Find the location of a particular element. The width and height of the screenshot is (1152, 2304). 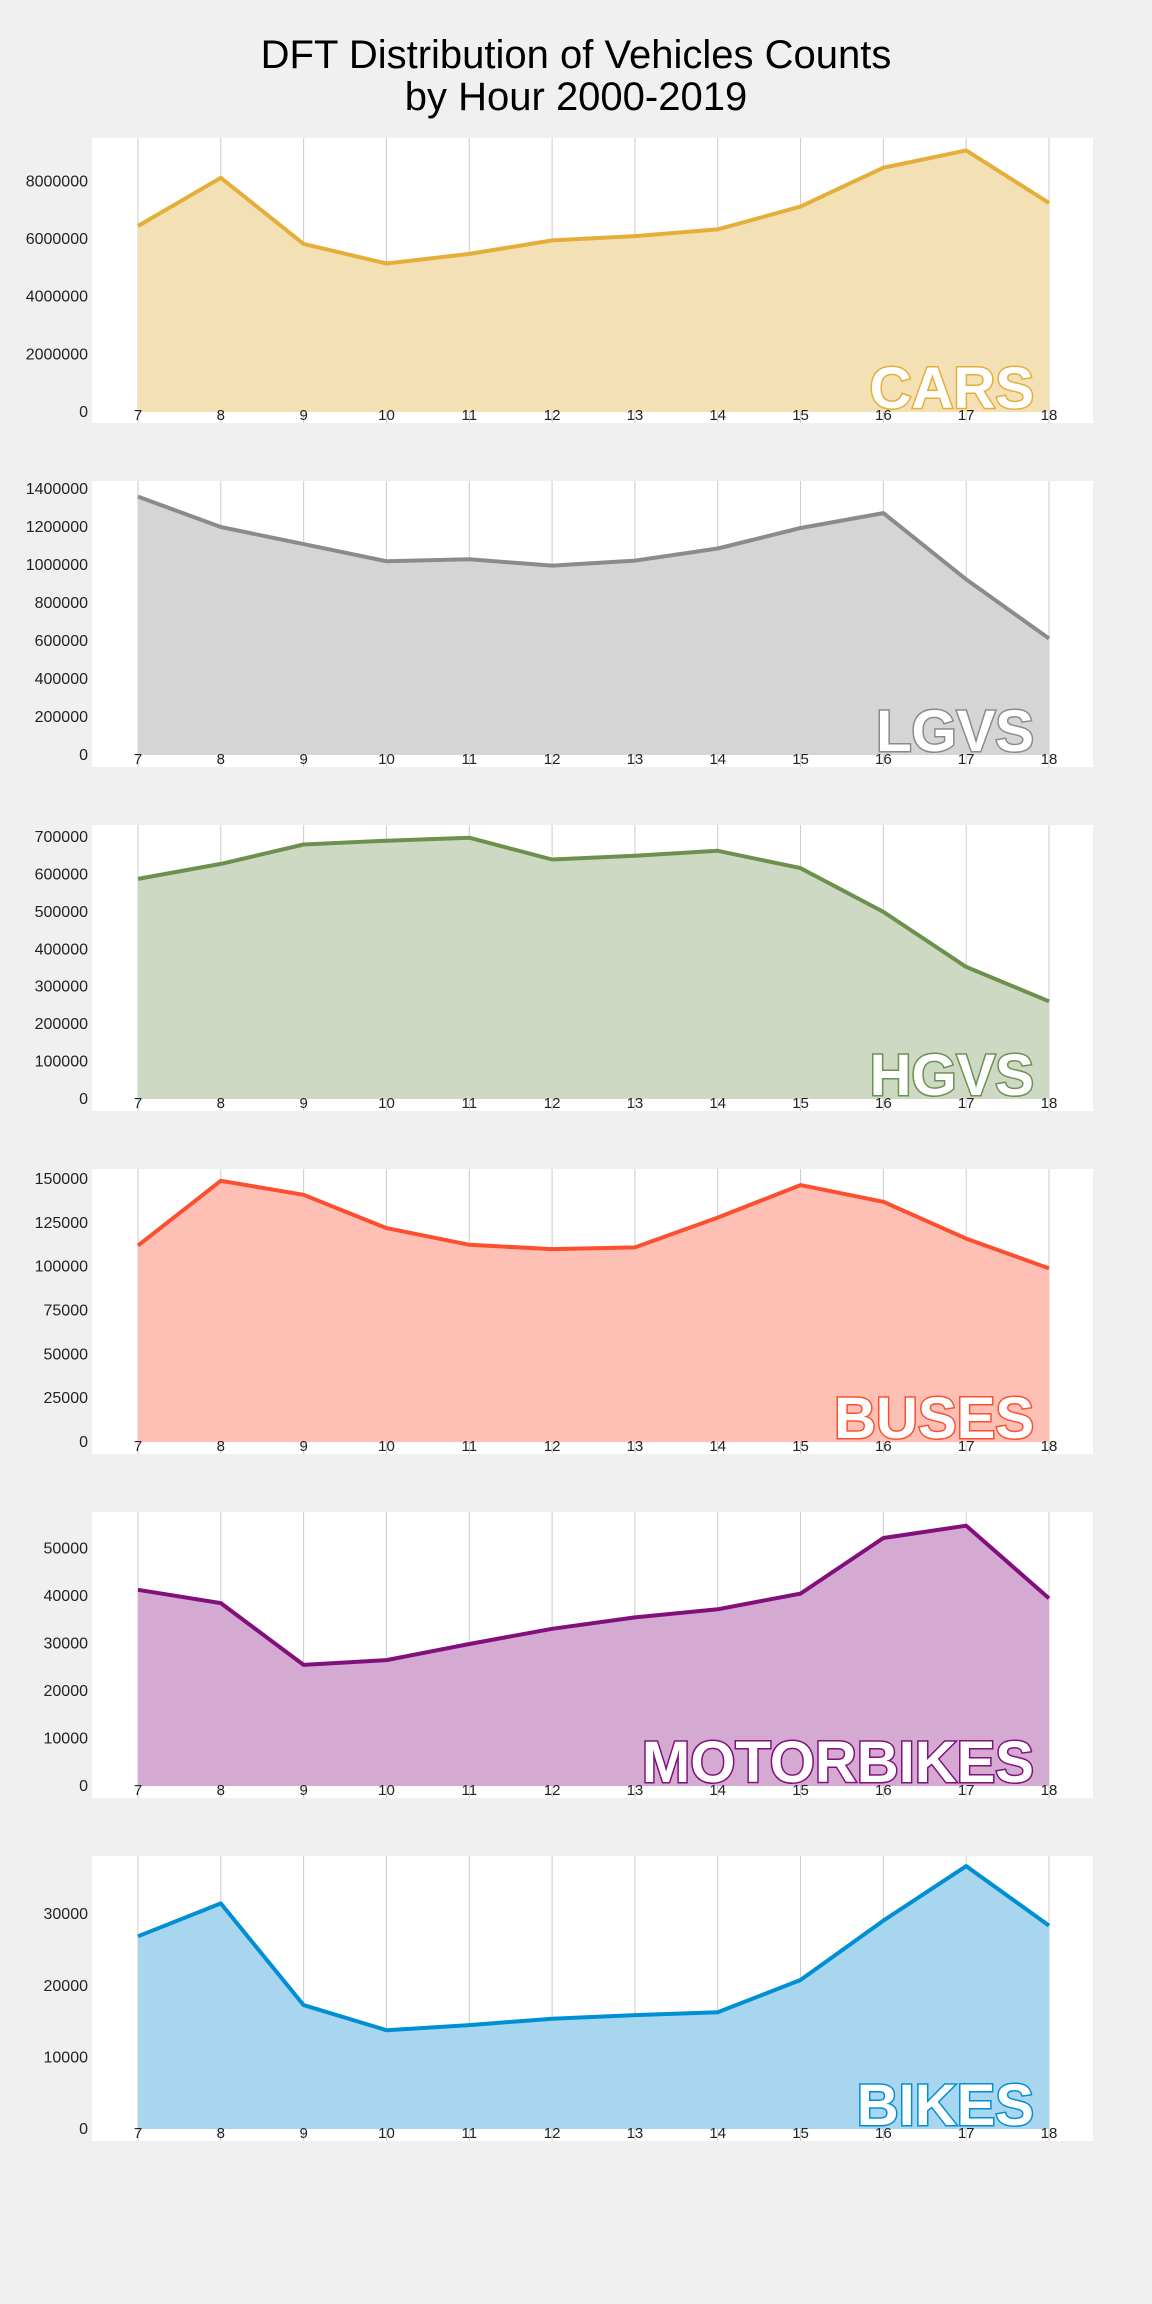

x-tick-label: 7 is located at coordinates (138, 1446).